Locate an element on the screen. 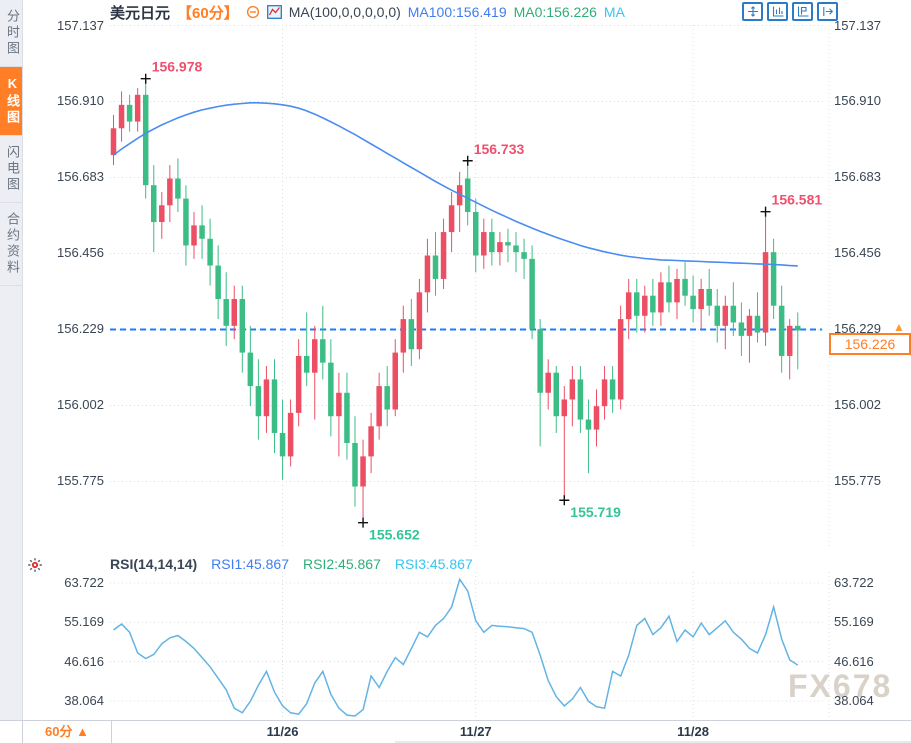 The height and width of the screenshot is (743, 911). x-axis-date-label: 11/27 is located at coordinates (475, 731).